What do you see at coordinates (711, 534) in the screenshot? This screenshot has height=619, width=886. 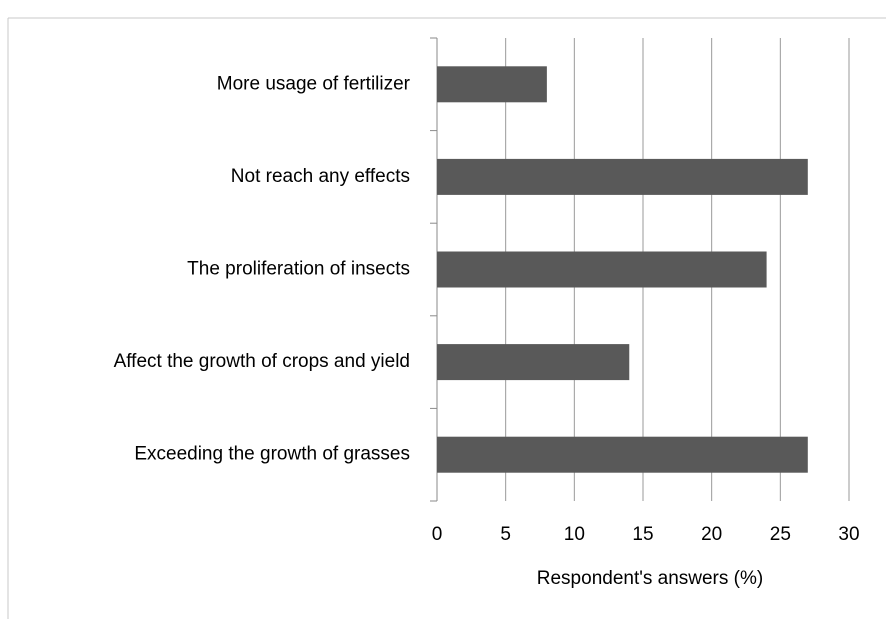 I see `x-tick-label: 20` at bounding box center [711, 534].